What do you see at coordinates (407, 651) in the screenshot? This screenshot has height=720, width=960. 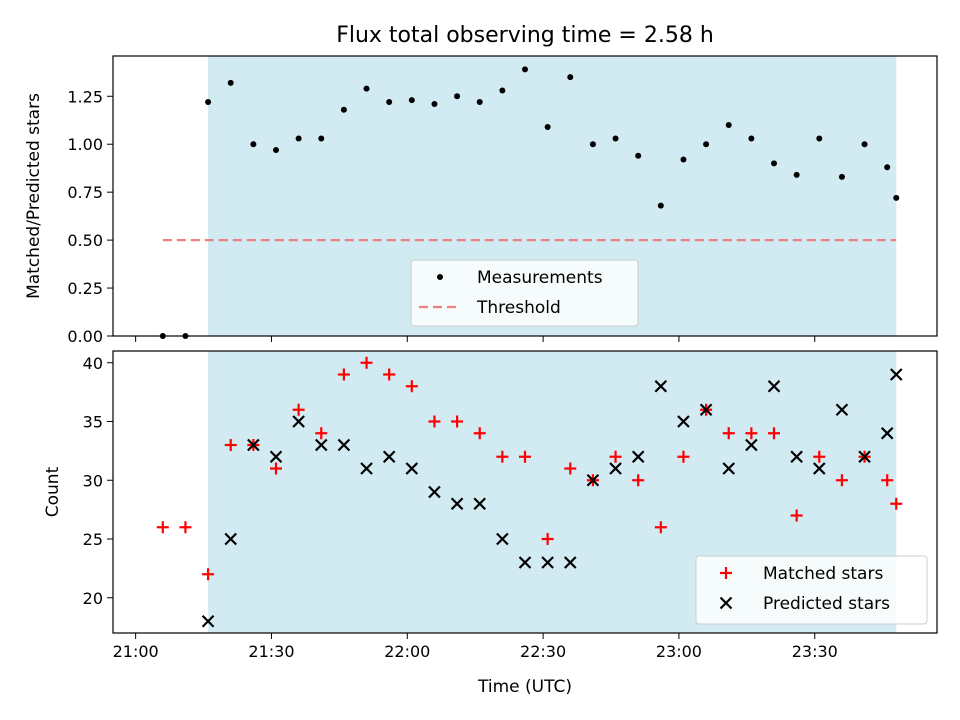 I see `x-tick-label: 22:00` at bounding box center [407, 651].